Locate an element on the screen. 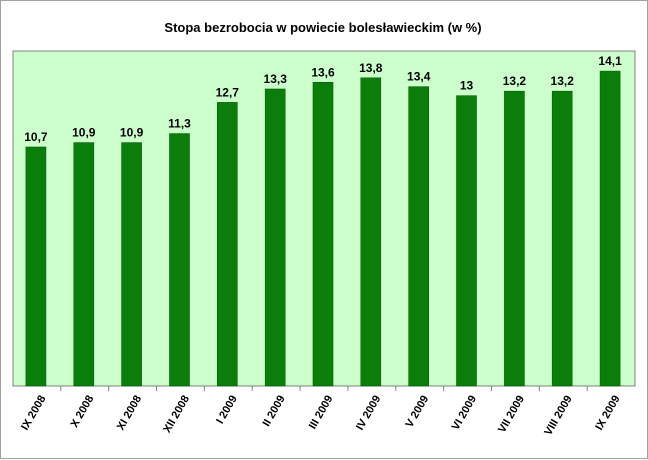 The height and width of the screenshot is (460, 648). value-label: 11,3 is located at coordinates (179, 124).